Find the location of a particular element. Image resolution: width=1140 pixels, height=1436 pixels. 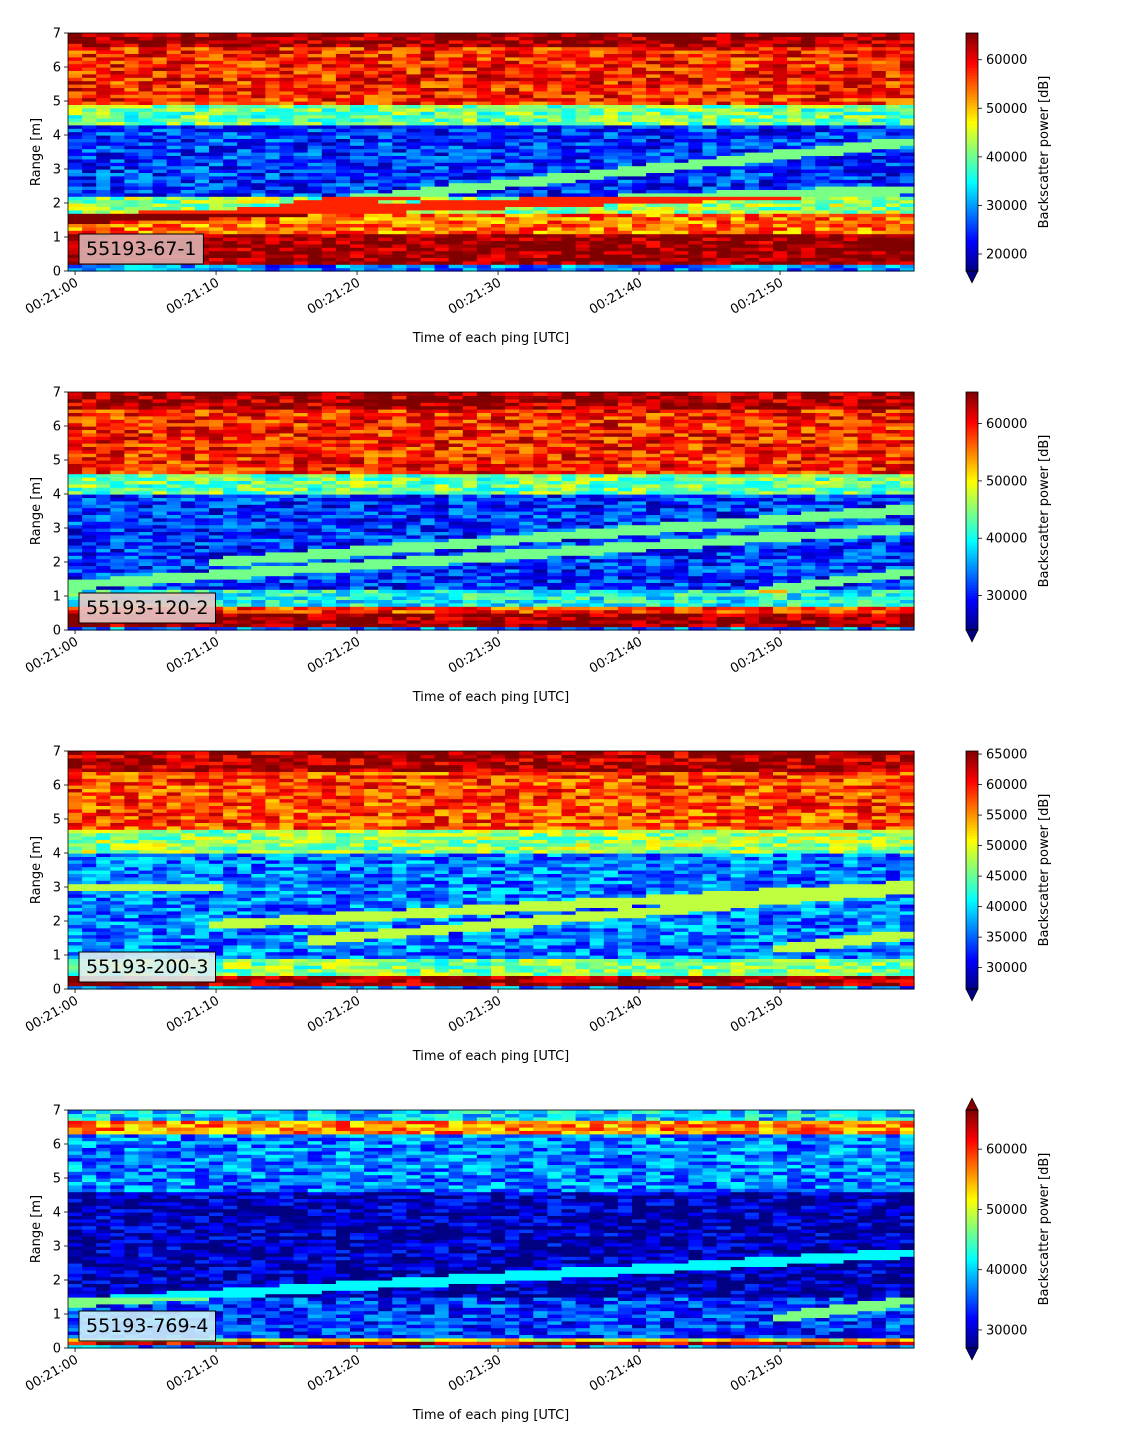

colorbar-tick-label: 45000 is located at coordinates (1006, 877).